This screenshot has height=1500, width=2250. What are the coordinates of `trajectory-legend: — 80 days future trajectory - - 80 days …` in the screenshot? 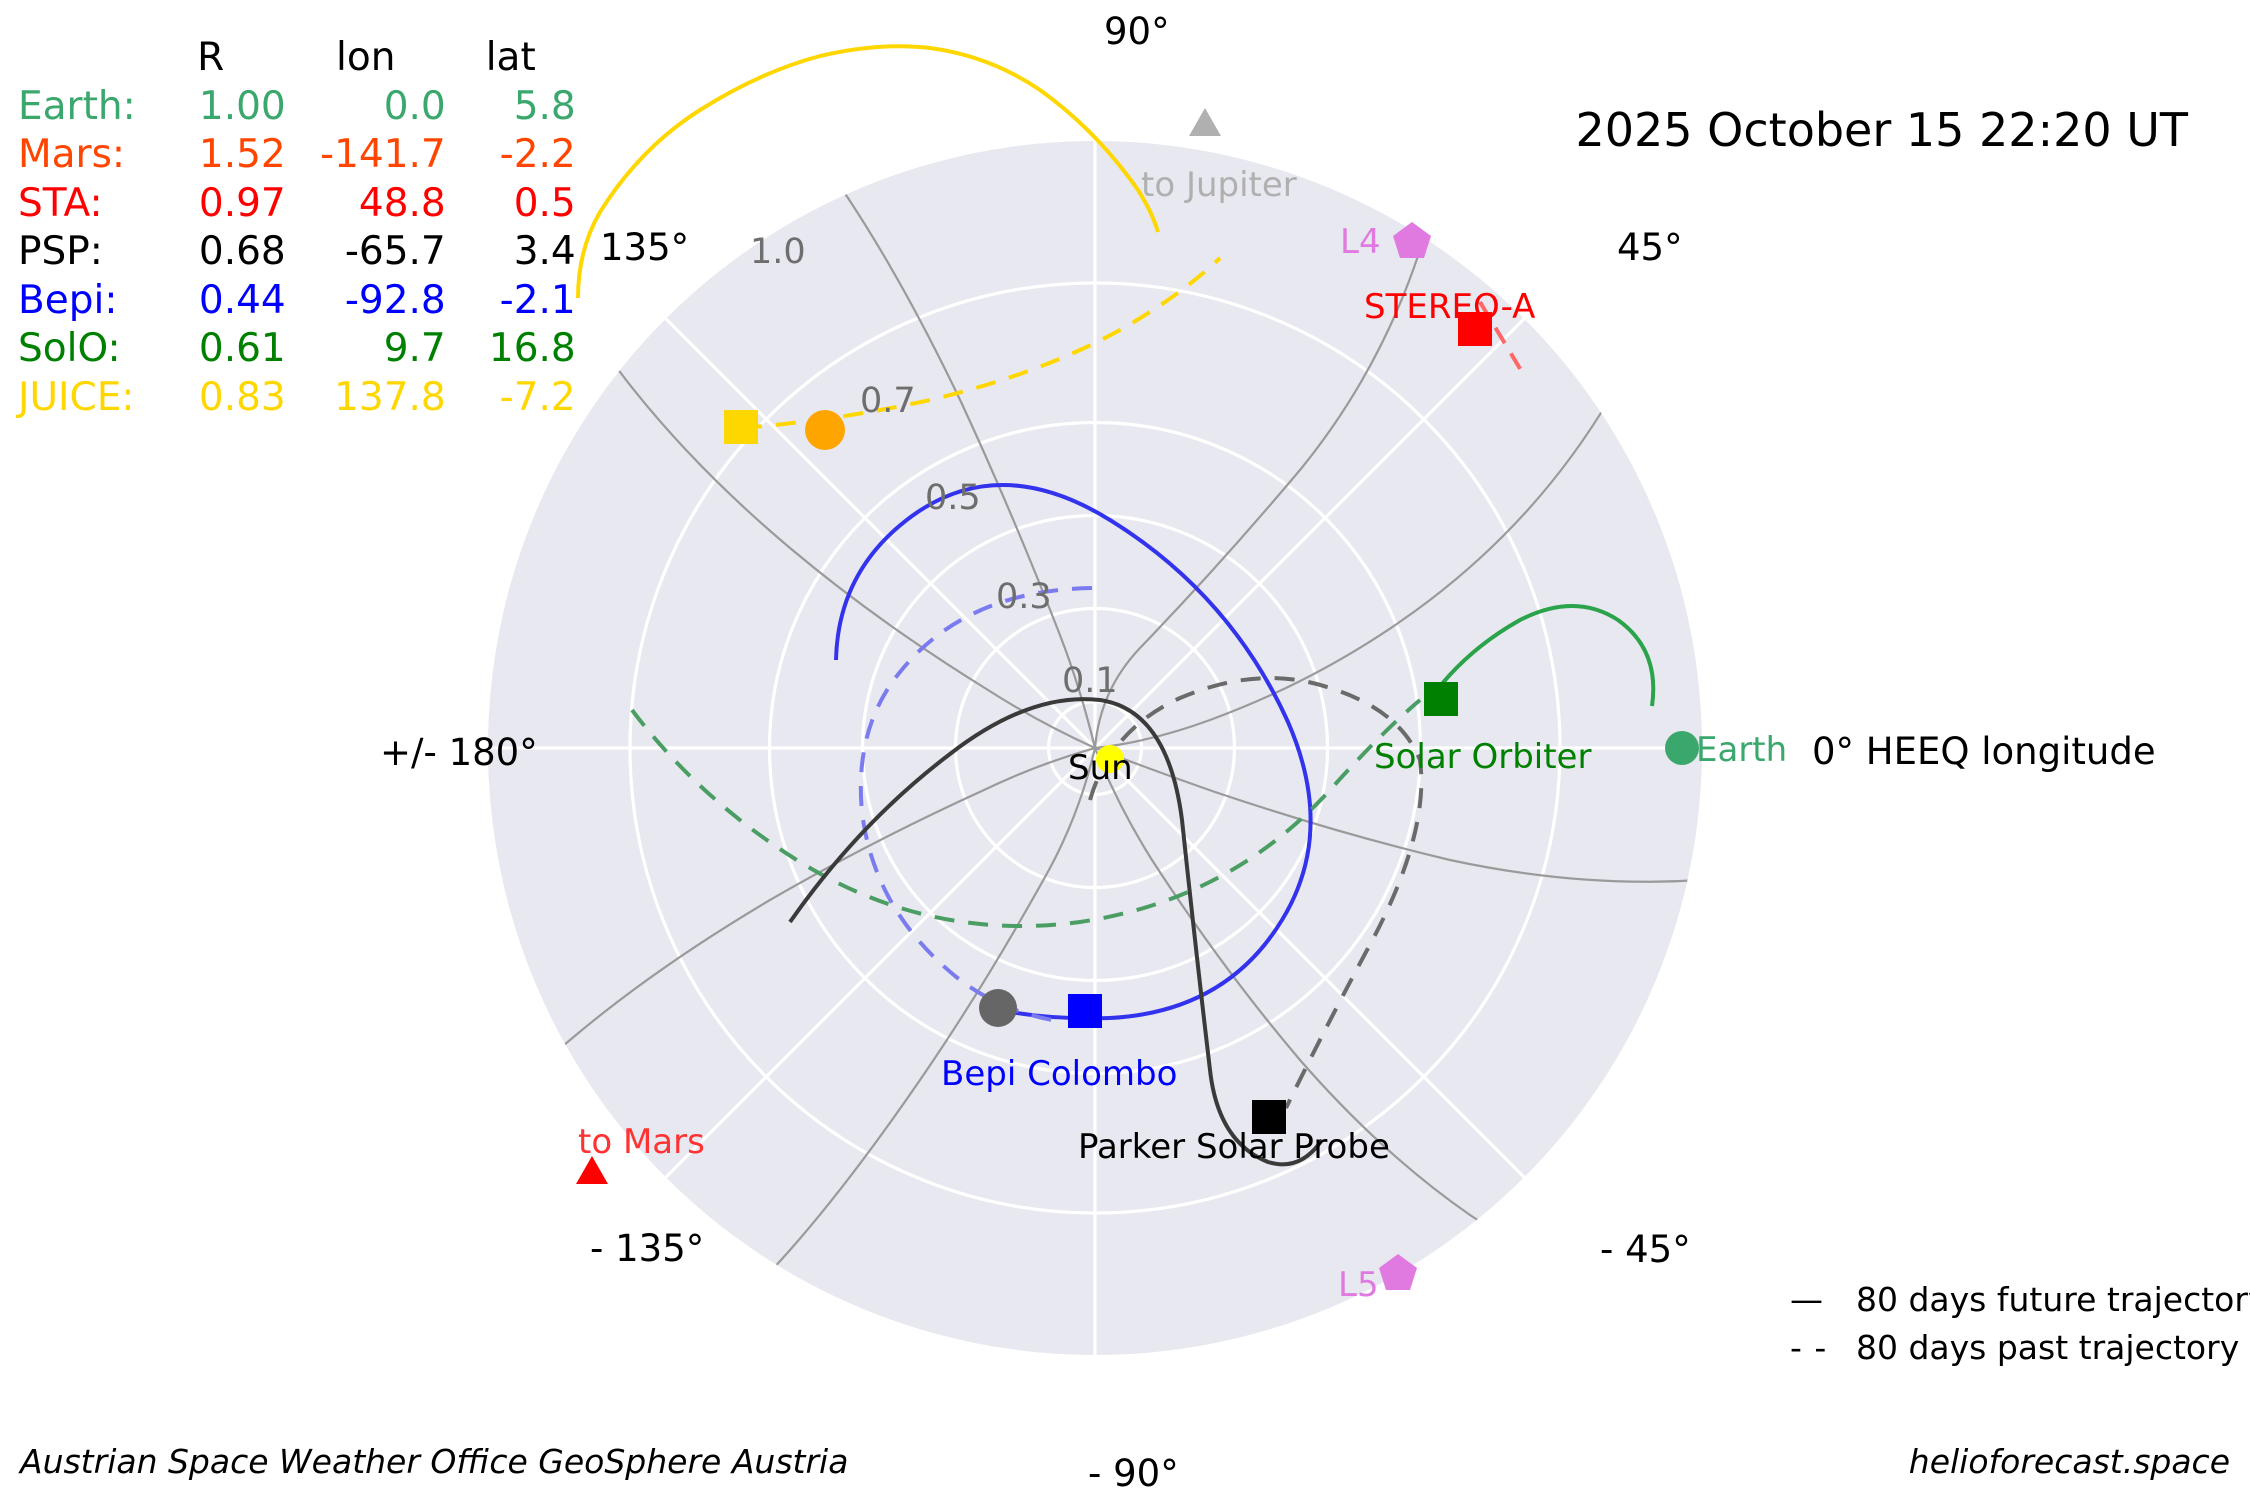 It's located at (2020, 1323).